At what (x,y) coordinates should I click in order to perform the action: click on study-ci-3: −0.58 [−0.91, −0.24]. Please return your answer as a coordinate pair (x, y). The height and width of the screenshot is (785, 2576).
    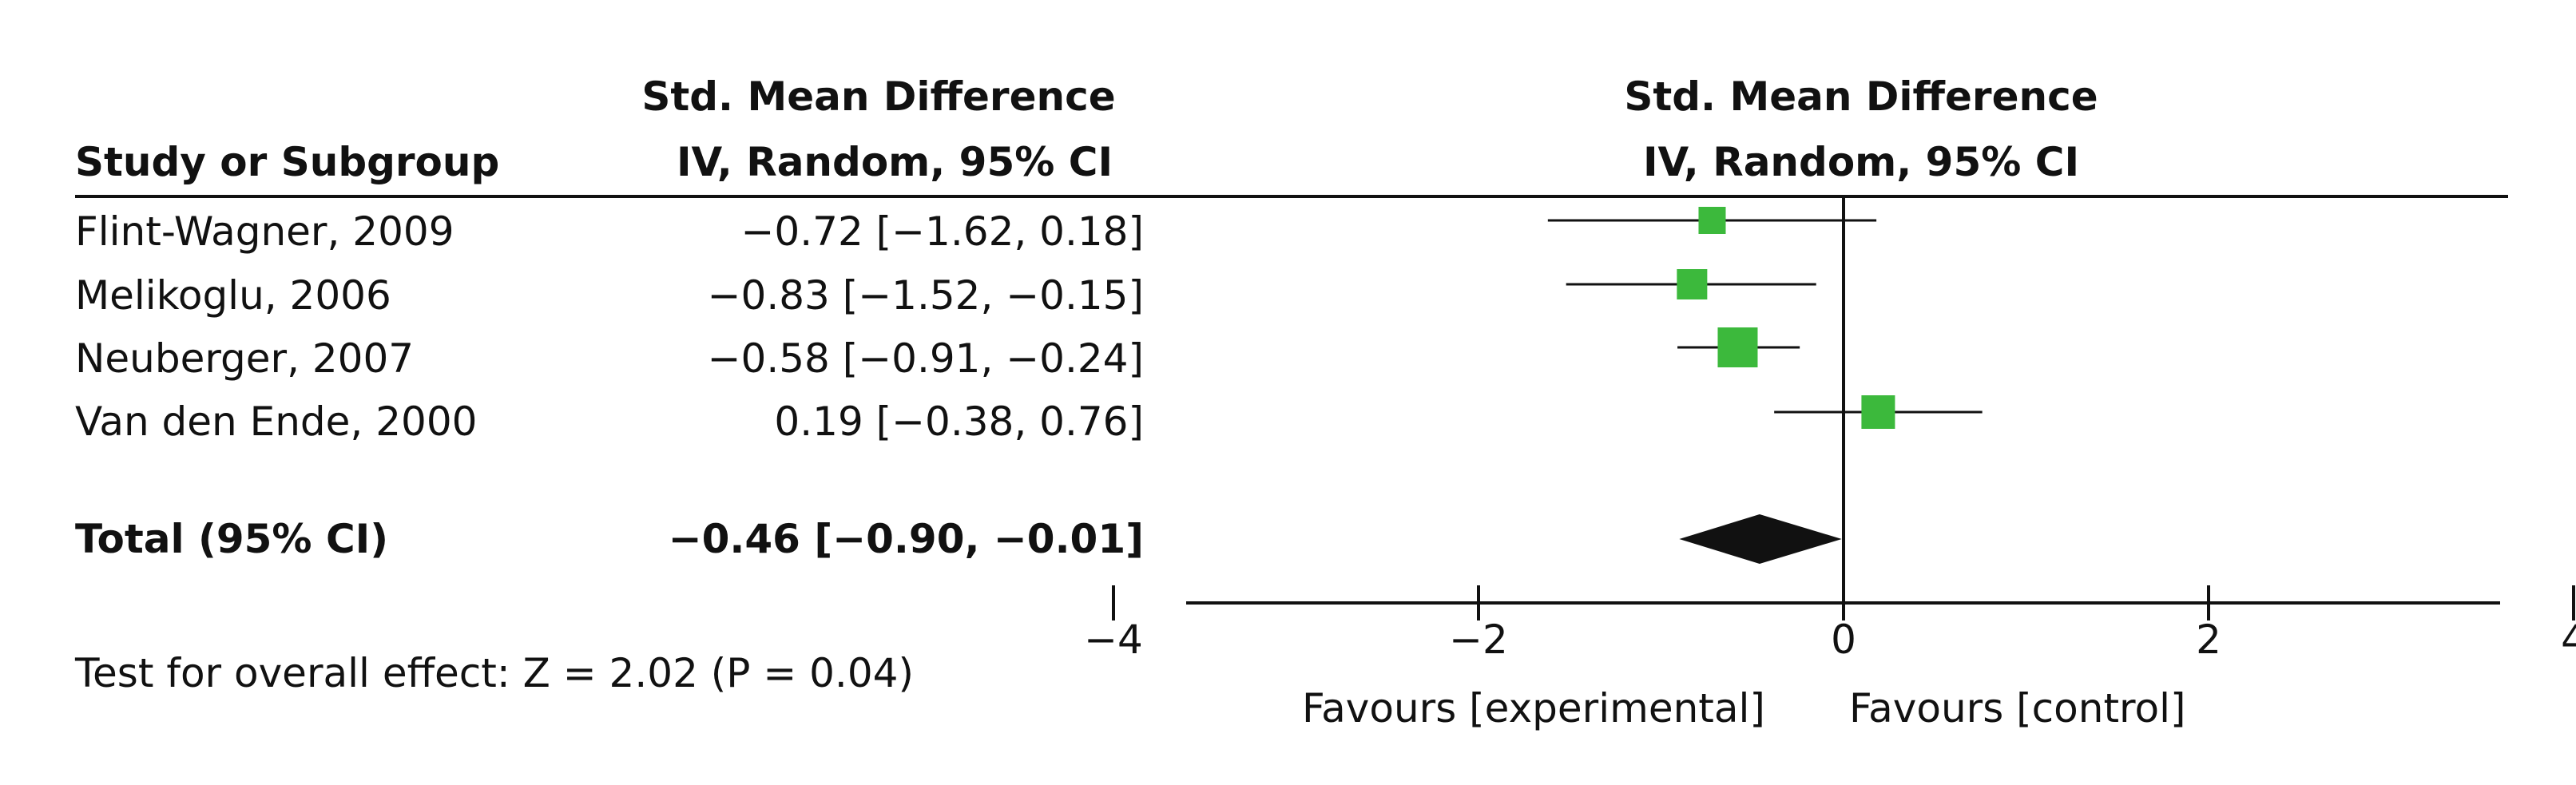
    Looking at the image, I should click on (925, 358).